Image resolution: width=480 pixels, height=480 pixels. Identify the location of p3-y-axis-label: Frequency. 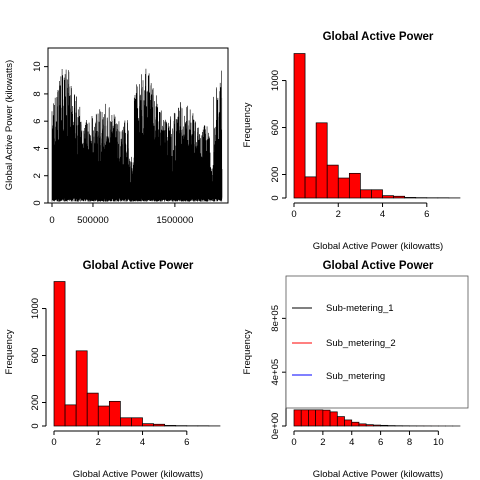
(9, 351).